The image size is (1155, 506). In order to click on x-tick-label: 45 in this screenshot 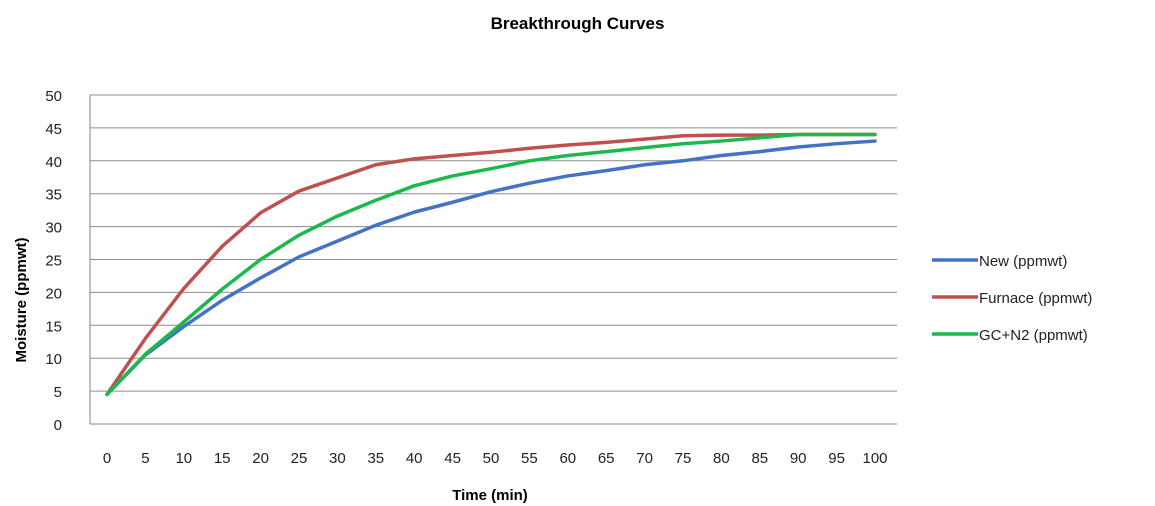, I will do `click(452, 458)`.